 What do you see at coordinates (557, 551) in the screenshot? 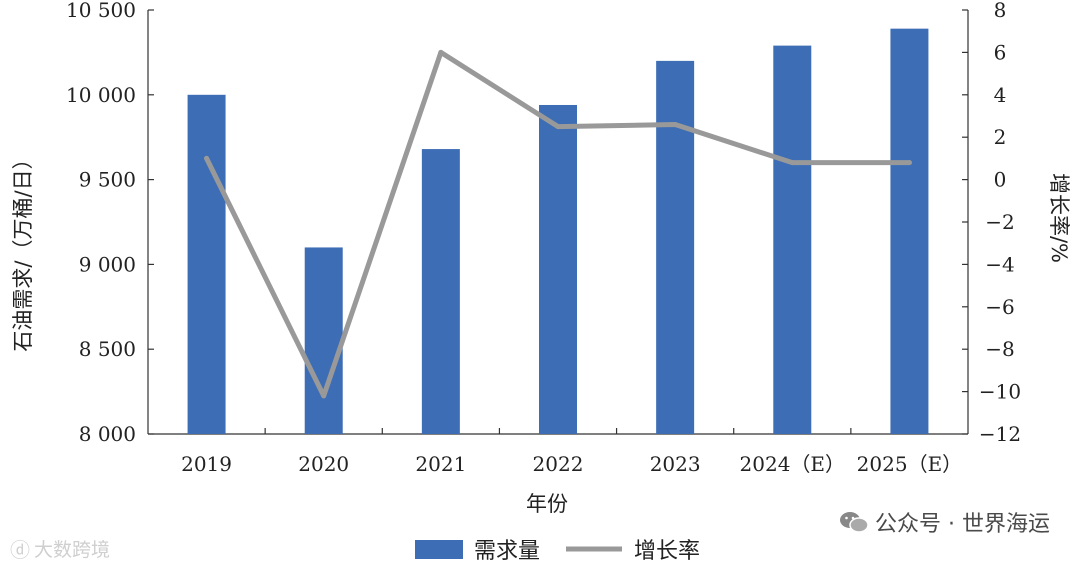
I see `legend: 需求量 增长率` at bounding box center [557, 551].